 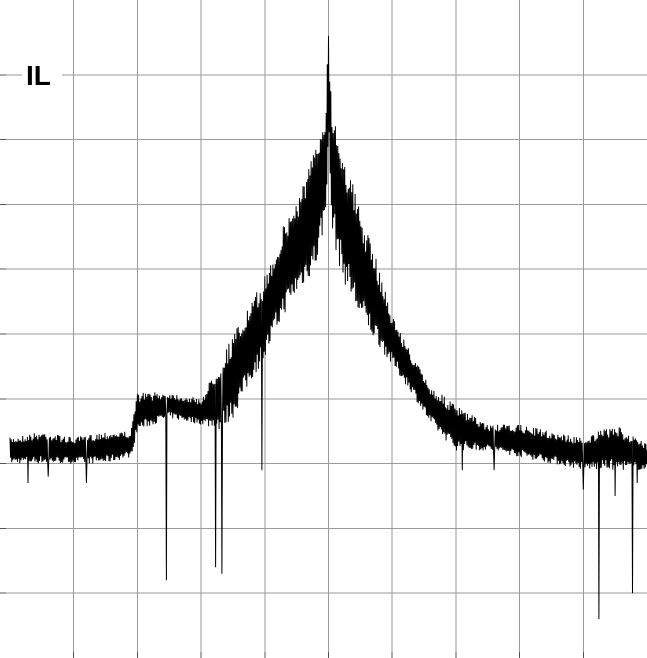 I want to click on chart-title: IL, so click(x=38, y=75).